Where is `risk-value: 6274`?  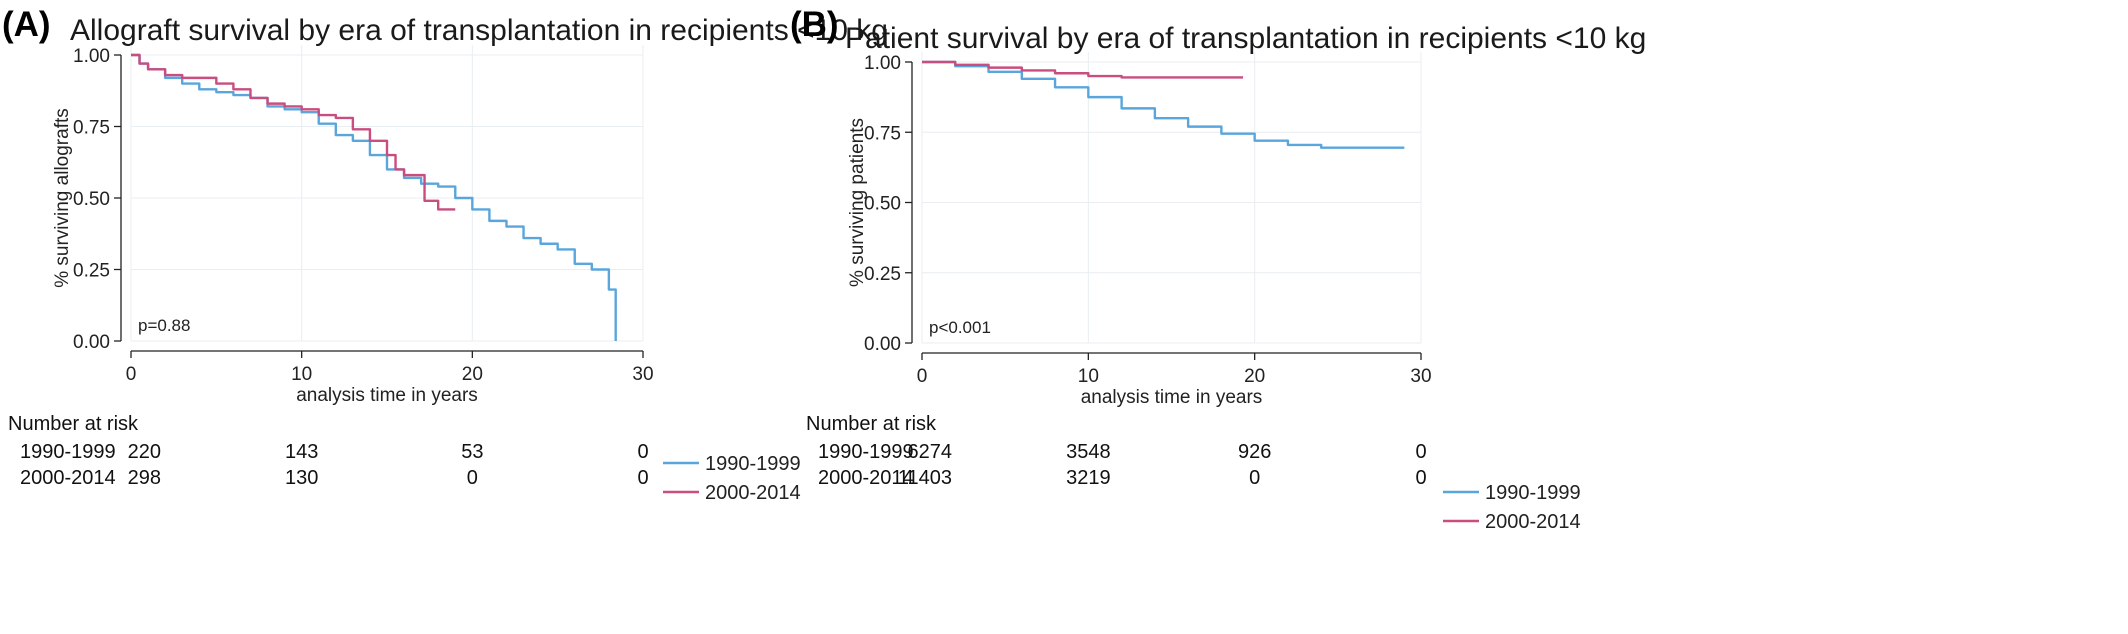
risk-value: 6274 is located at coordinates (930, 452).